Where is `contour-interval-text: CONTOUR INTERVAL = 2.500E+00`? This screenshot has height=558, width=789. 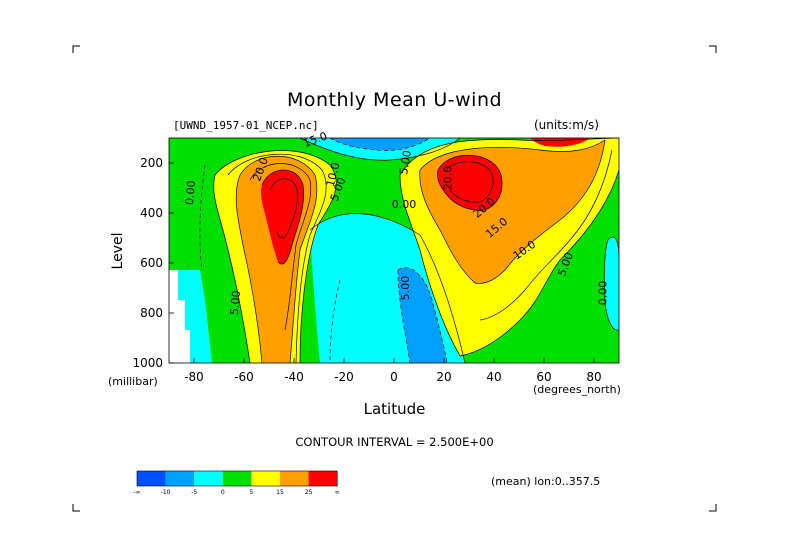
contour-interval-text: CONTOUR INTERVAL = 2.500E+00 is located at coordinates (394, 442).